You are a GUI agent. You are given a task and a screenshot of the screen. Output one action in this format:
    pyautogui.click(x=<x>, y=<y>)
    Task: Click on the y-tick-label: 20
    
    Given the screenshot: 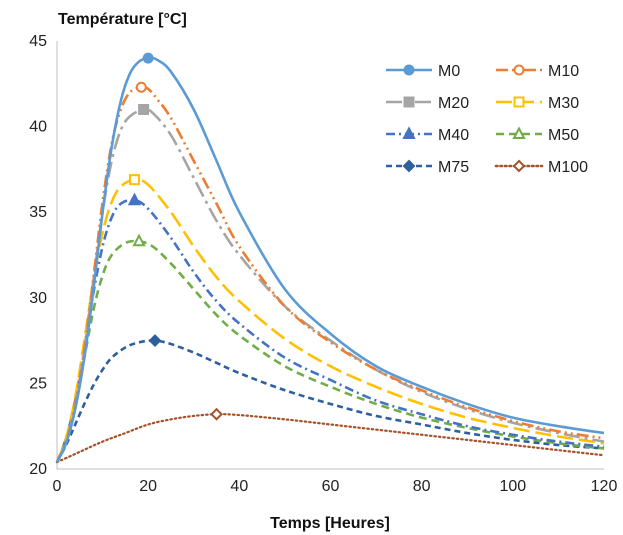 What is the action you would take?
    pyautogui.click(x=38, y=469)
    